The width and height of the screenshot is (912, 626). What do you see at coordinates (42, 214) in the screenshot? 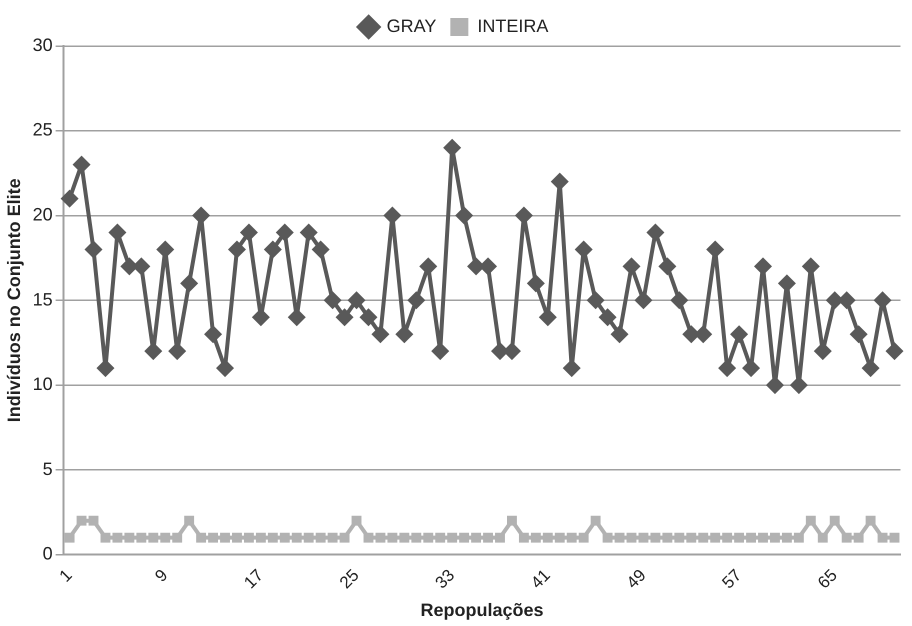
I see `y-tick-label: 20` at bounding box center [42, 214].